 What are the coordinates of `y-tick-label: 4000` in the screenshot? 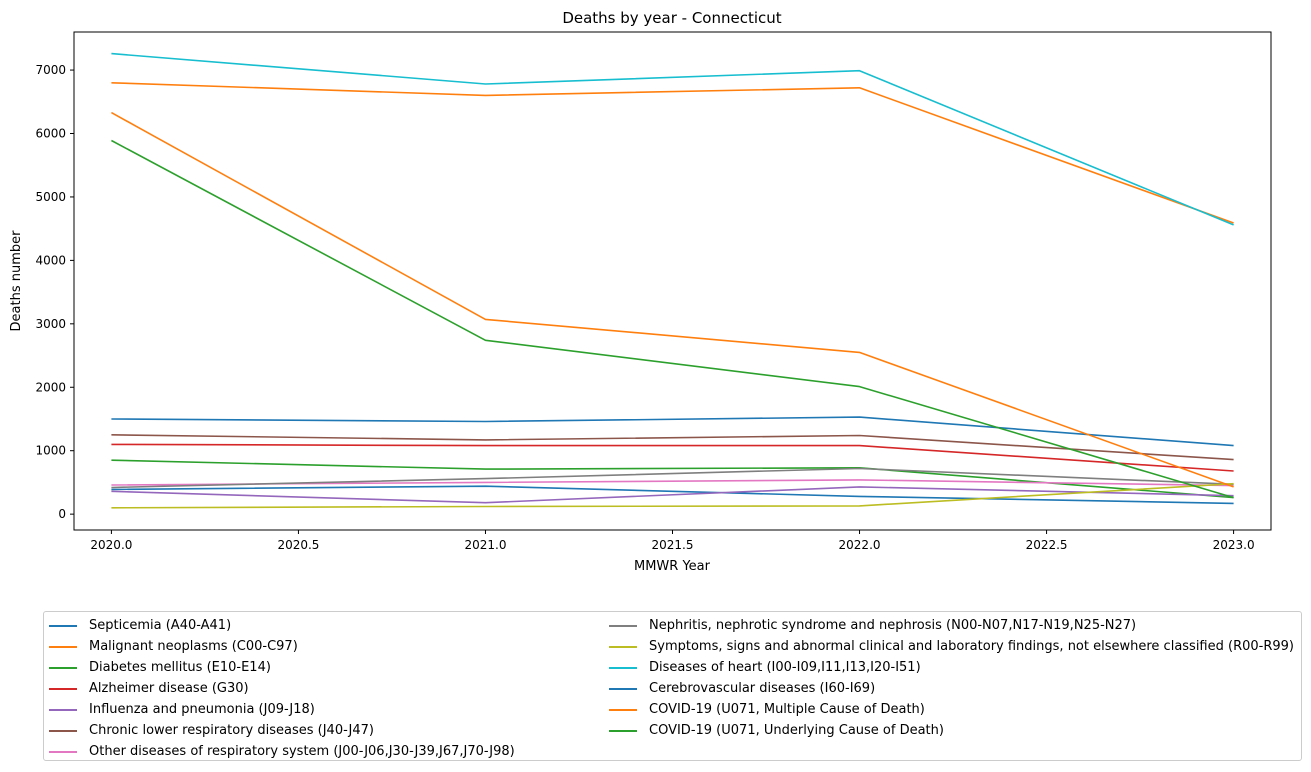 It's located at (50, 260).